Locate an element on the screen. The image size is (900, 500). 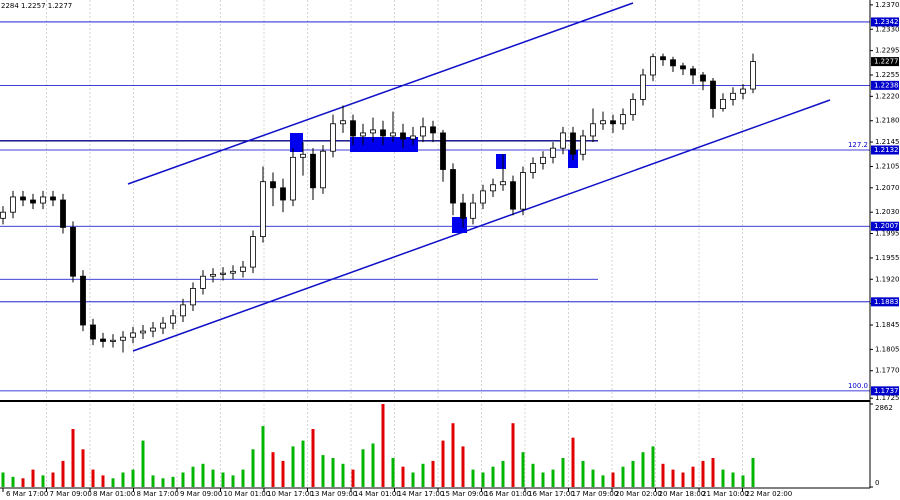
volume-tick-label: 0 is located at coordinates (877, 483).